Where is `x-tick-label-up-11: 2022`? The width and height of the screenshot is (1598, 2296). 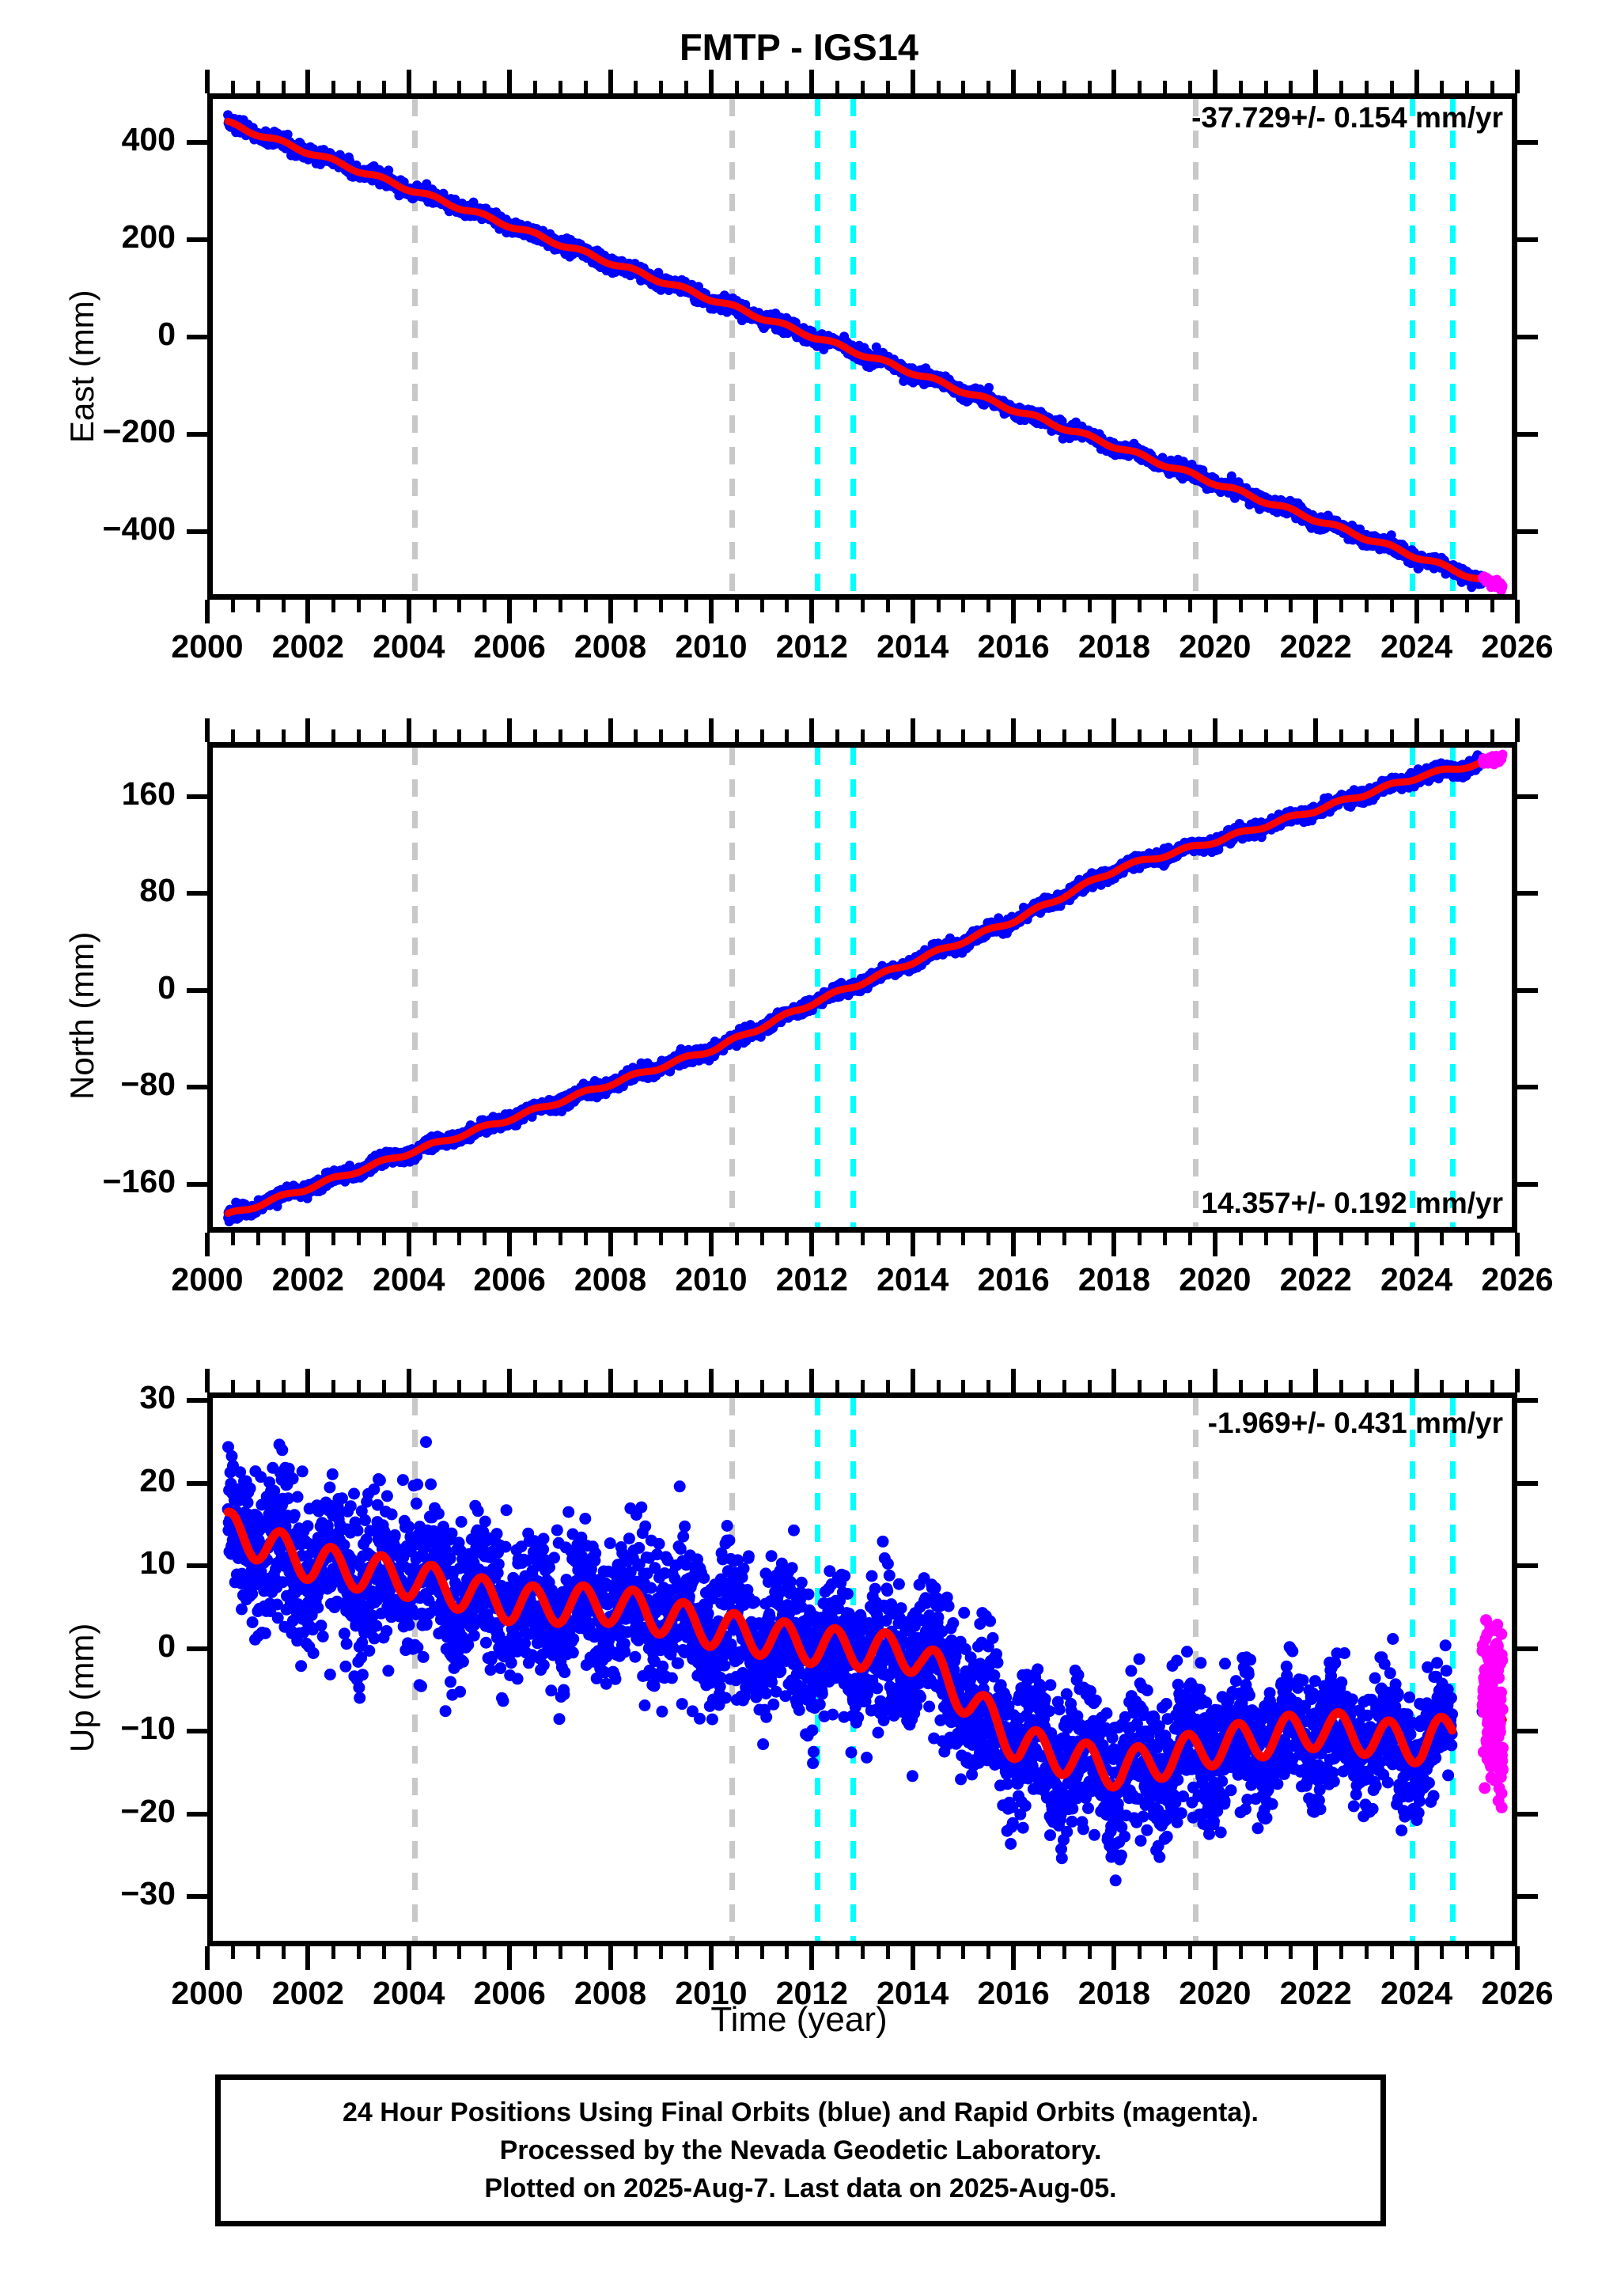 x-tick-label-up-11: 2022 is located at coordinates (1316, 1993).